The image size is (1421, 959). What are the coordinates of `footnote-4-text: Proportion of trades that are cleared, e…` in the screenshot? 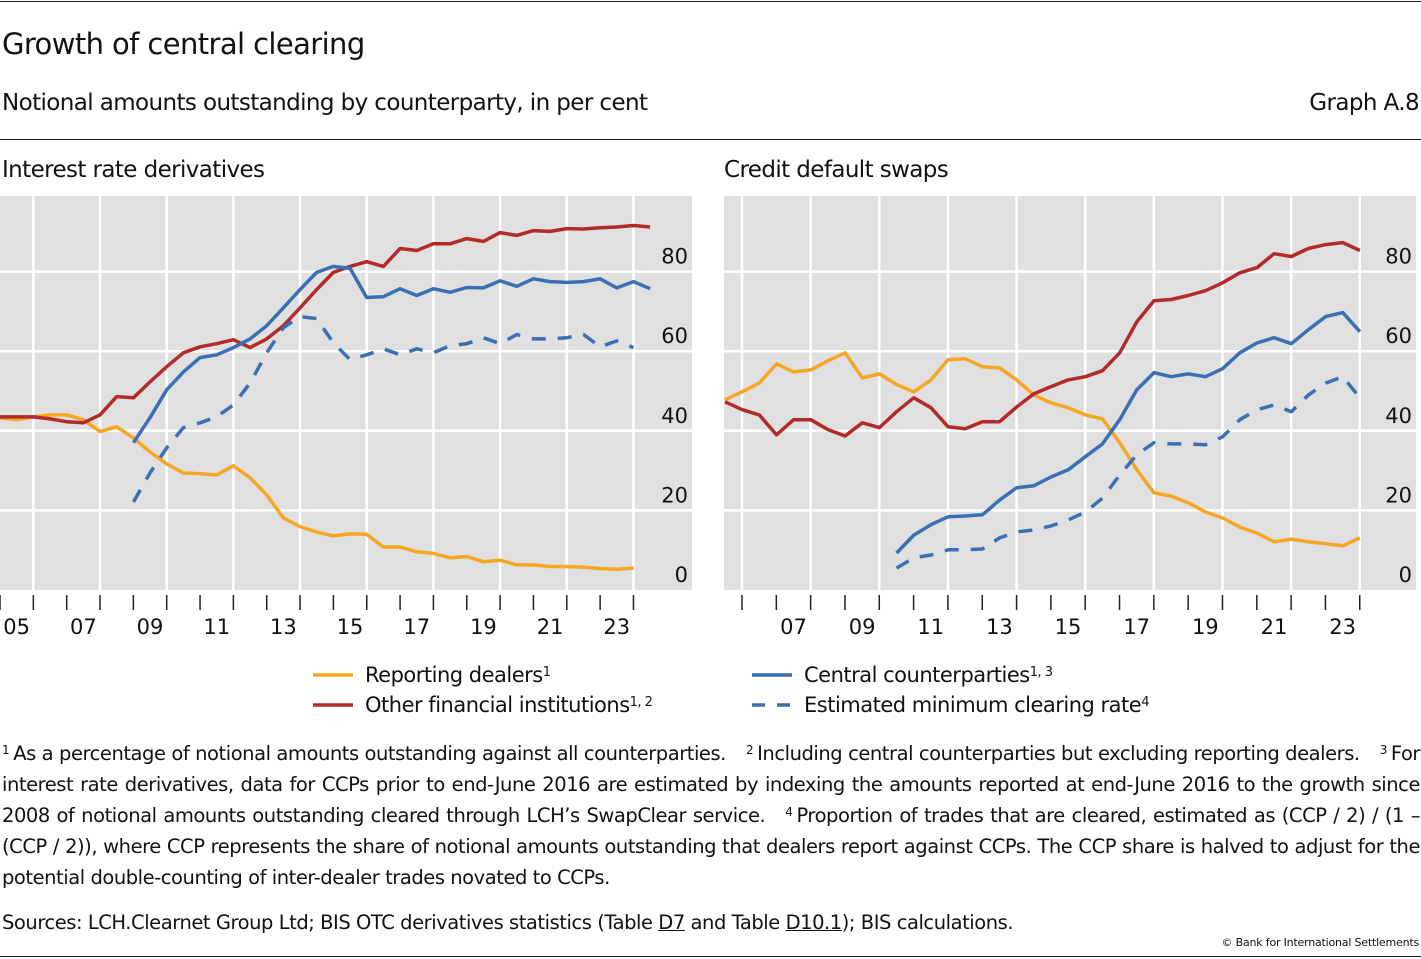 It's located at (711, 846).